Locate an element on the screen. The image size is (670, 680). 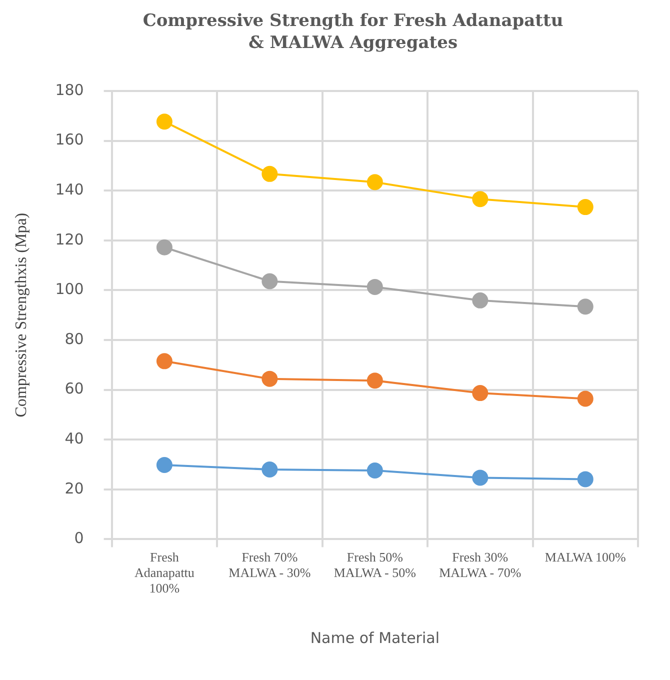
y-tick-label: 180 is located at coordinates (69, 89).